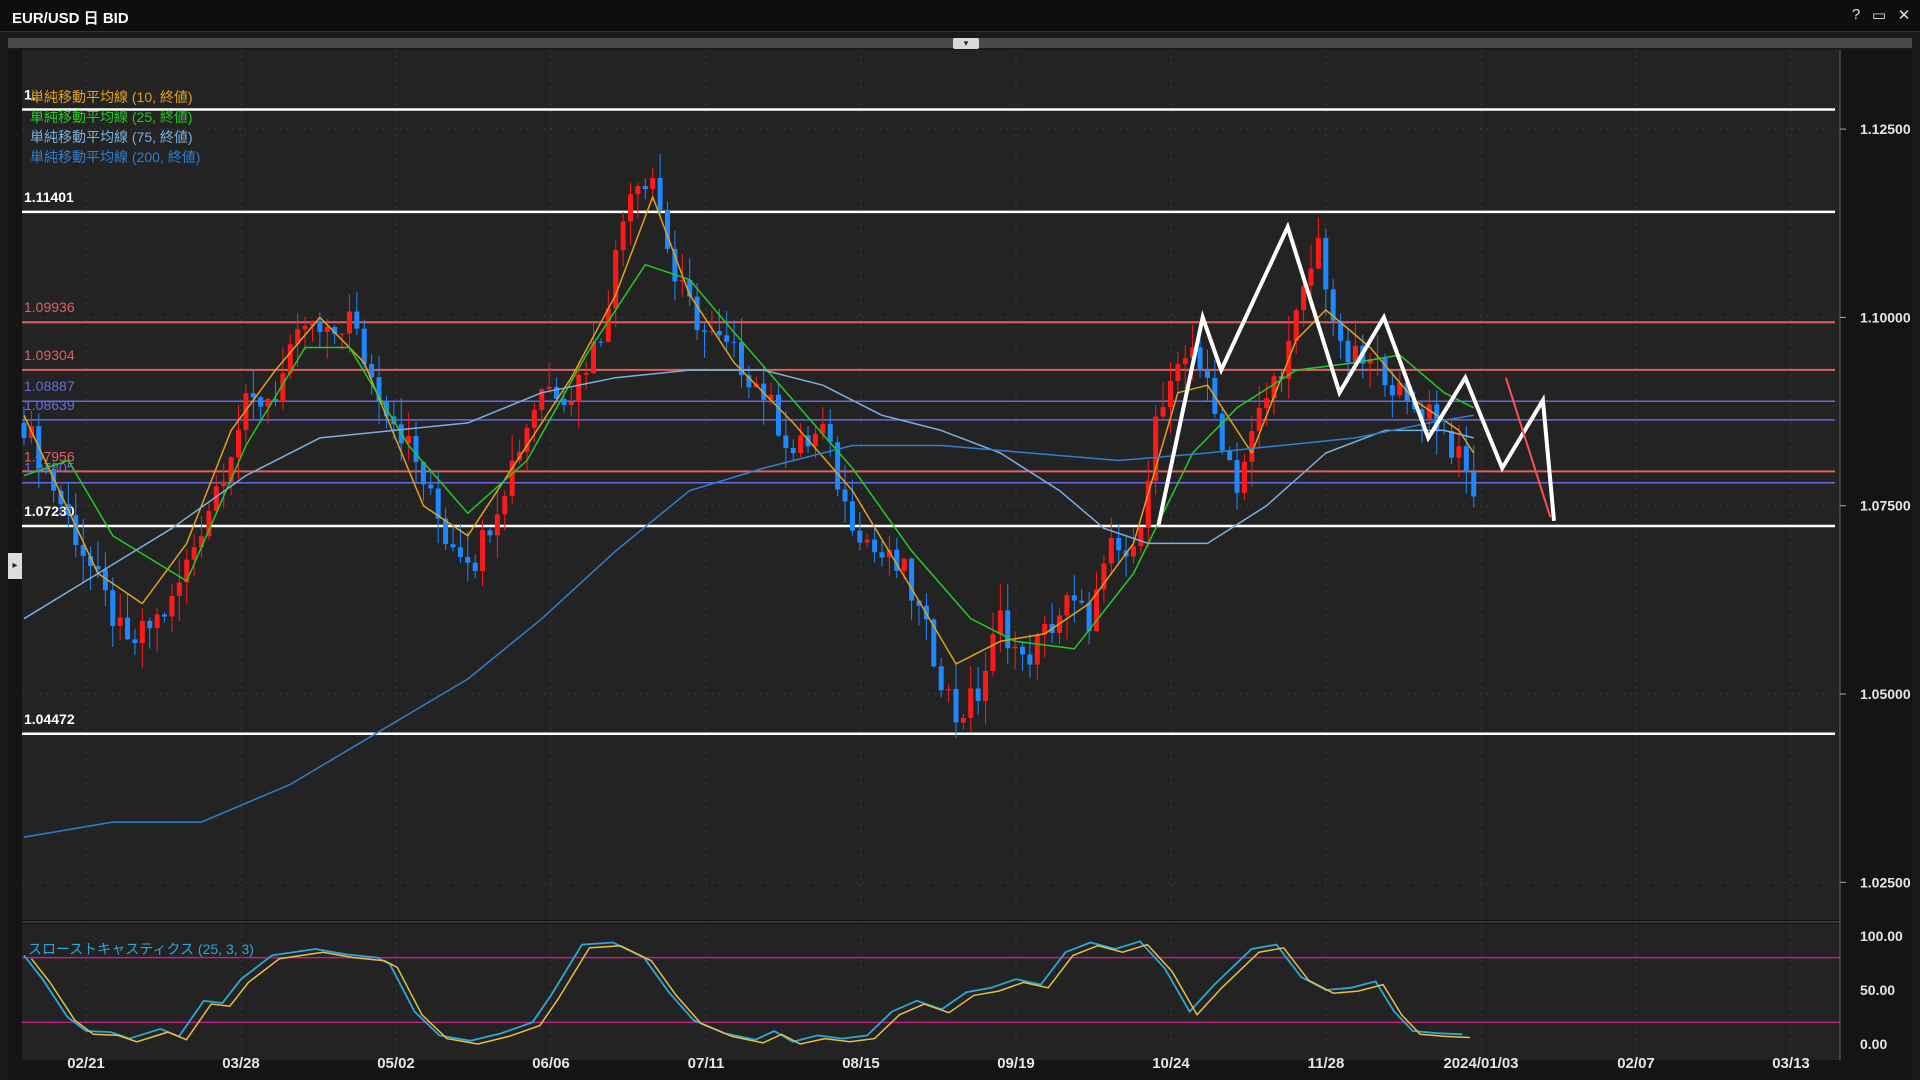 Image resolution: width=1920 pixels, height=1080 pixels. Describe the element at coordinates (1480, 1063) in the screenshot. I see `x-tick-label: 2024/01/03` at that location.